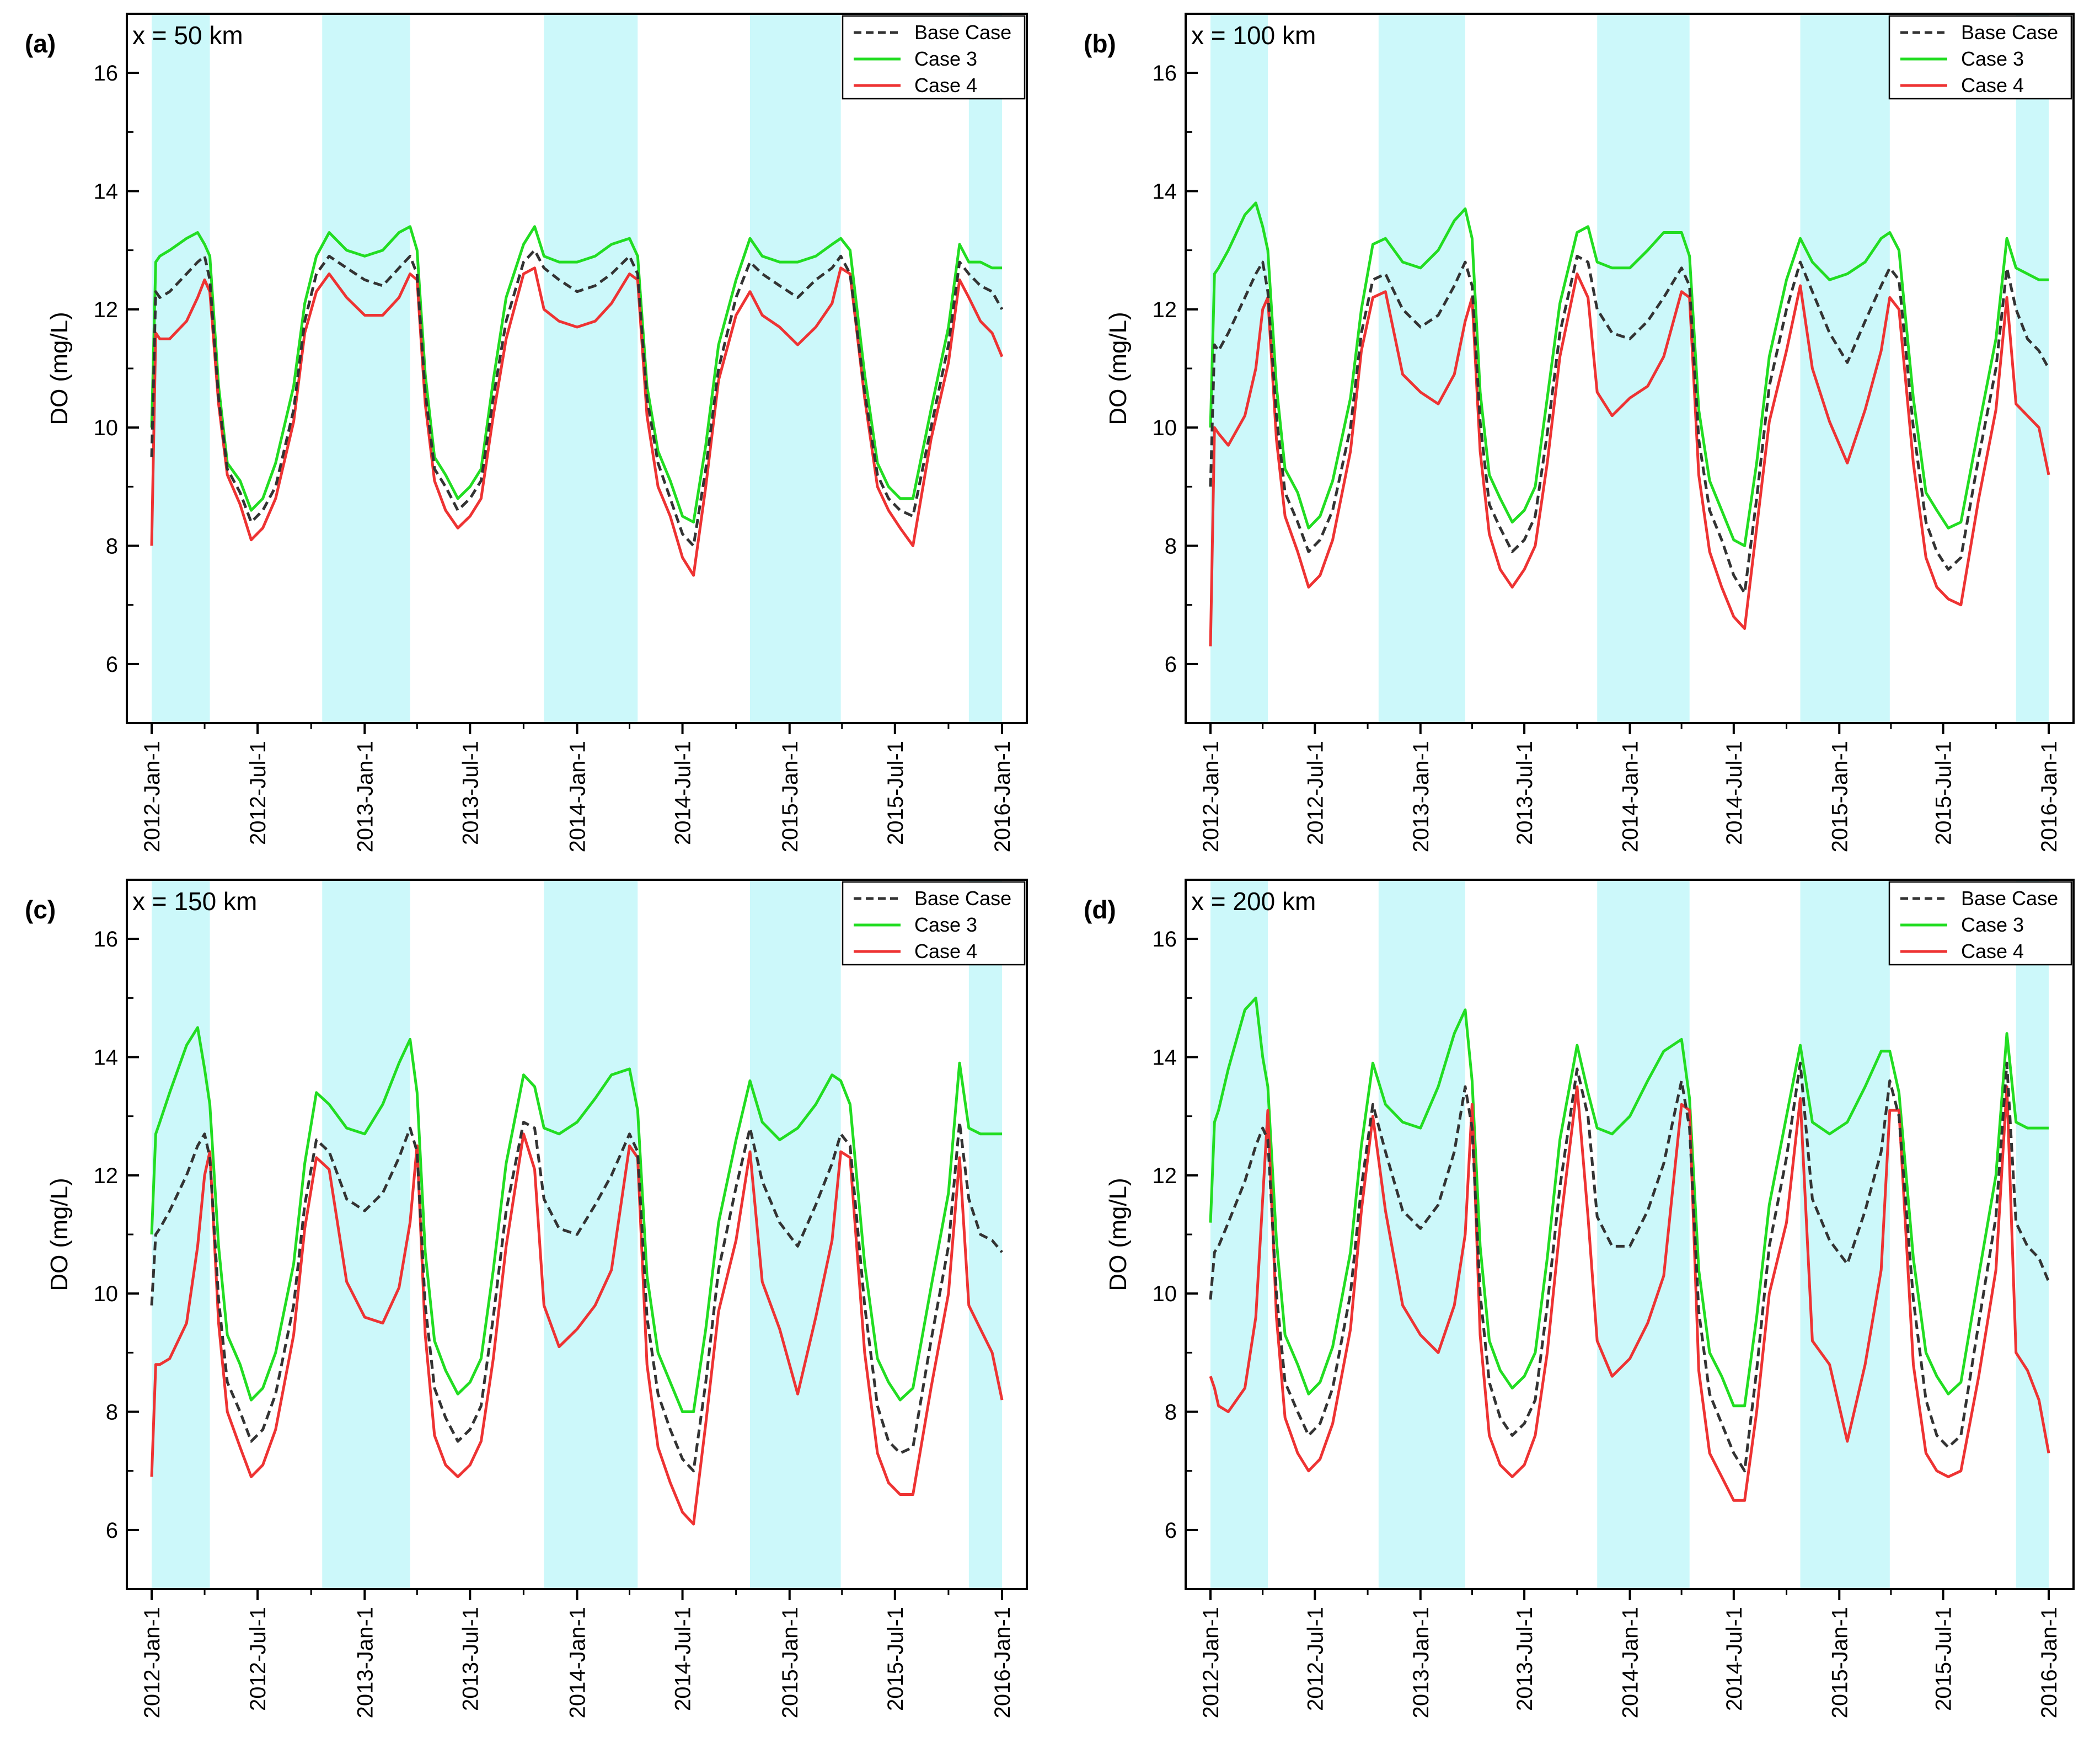 This screenshot has width=2100, height=1759. Describe the element at coordinates (40, 43) in the screenshot. I see `panel-letter: (a)` at that location.